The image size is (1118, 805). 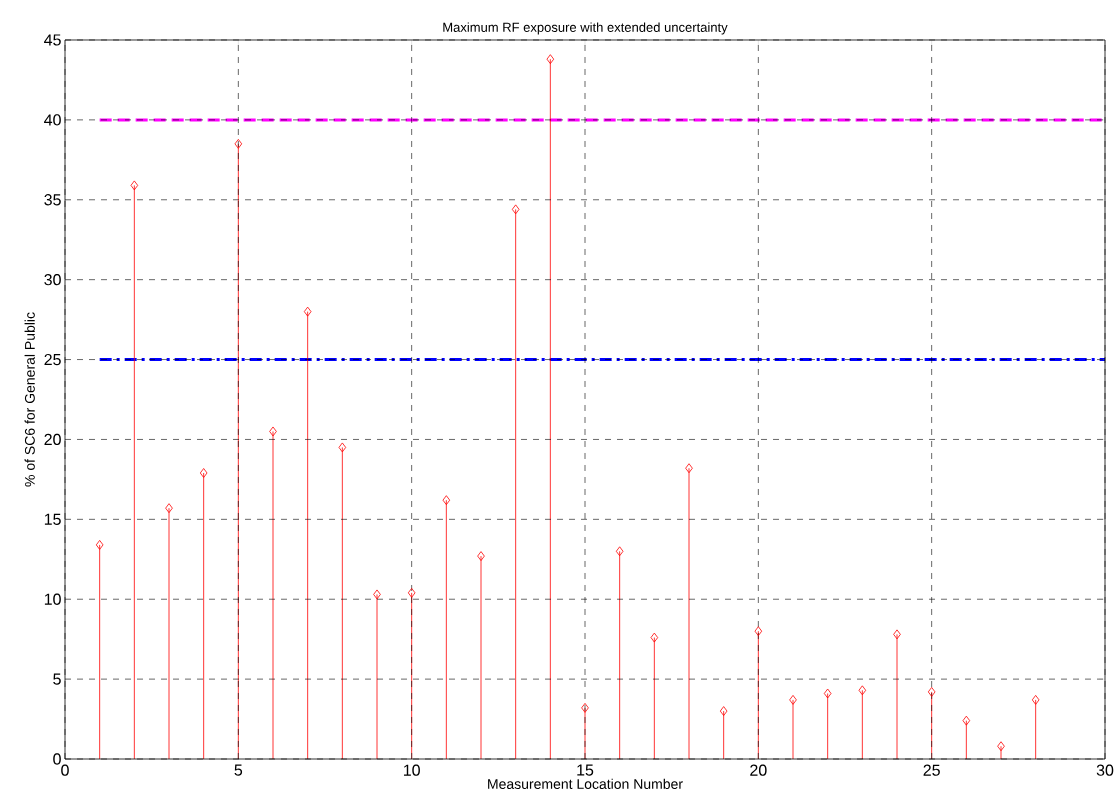 What do you see at coordinates (29, 399) in the screenshot?
I see `y-axis-title: % of SC6 for General Public` at bounding box center [29, 399].